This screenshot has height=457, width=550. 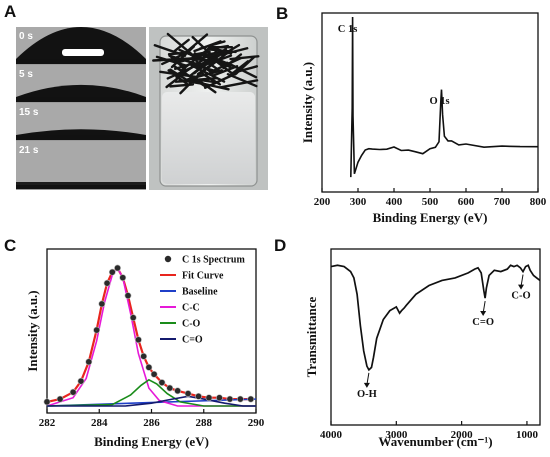 I want to click on panel-label-a: A, so click(x=10, y=11).